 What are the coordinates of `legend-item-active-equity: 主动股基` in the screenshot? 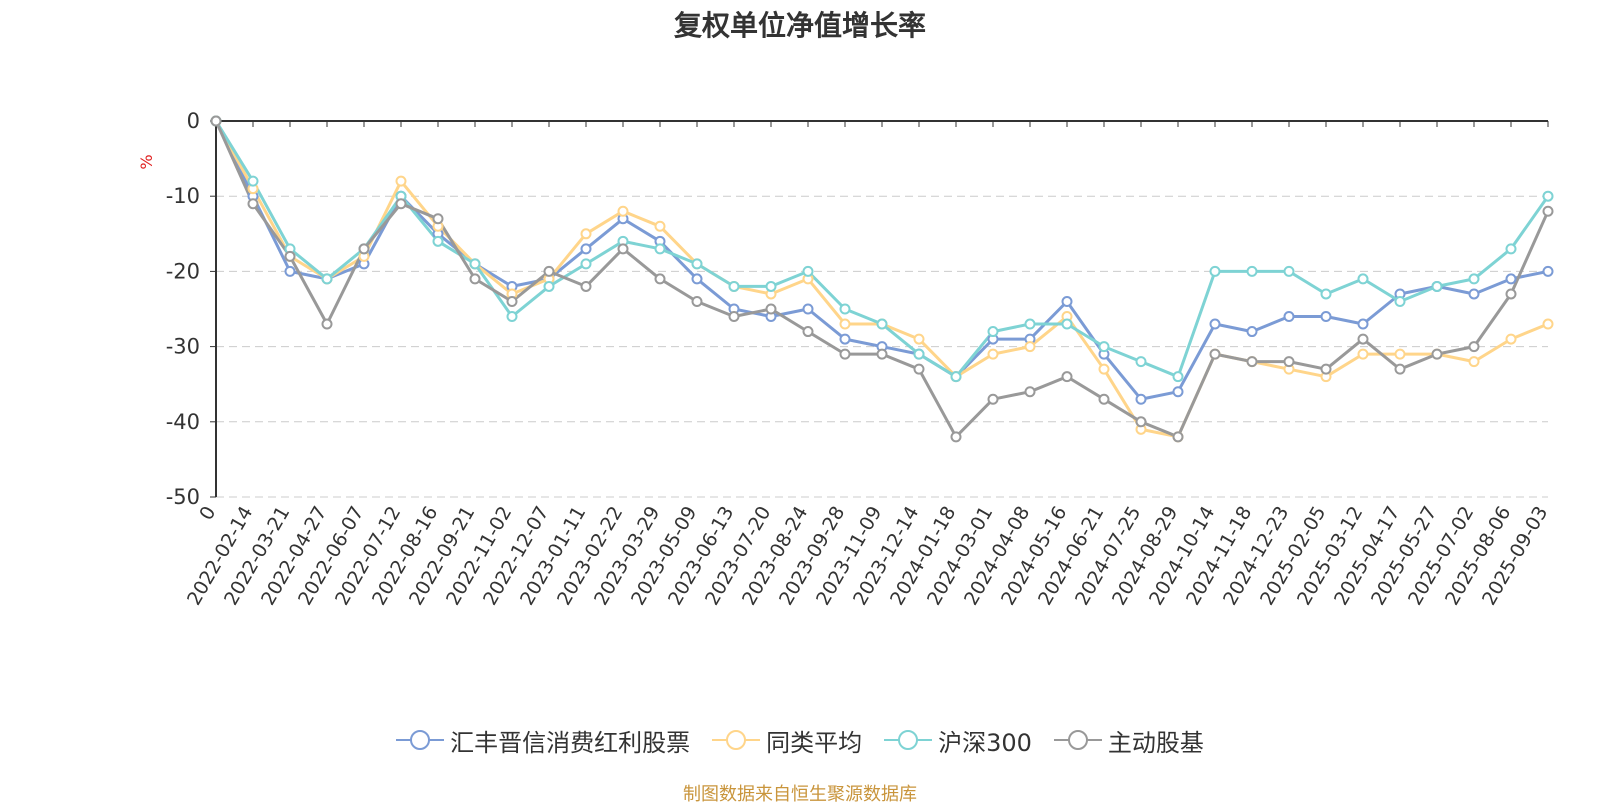 It's located at (1128, 740).